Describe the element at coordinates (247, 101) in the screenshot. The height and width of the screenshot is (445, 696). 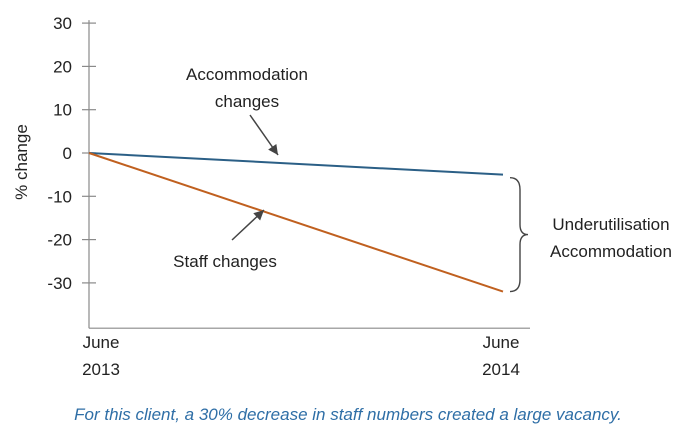
I see `accommodation-annotation: changes` at that location.